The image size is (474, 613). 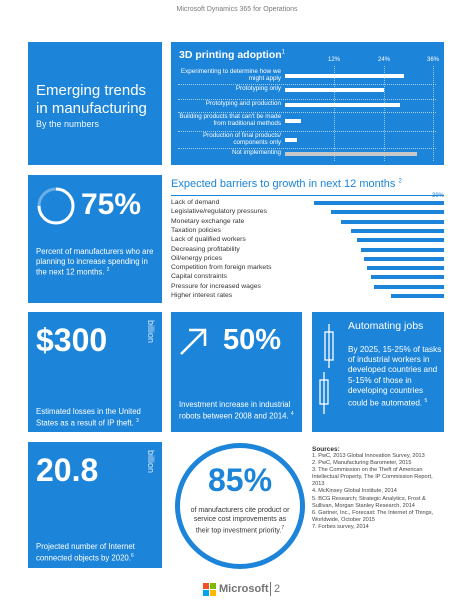 I want to click on barrier-label: Lack of qualified workers, so click(x=208, y=240).